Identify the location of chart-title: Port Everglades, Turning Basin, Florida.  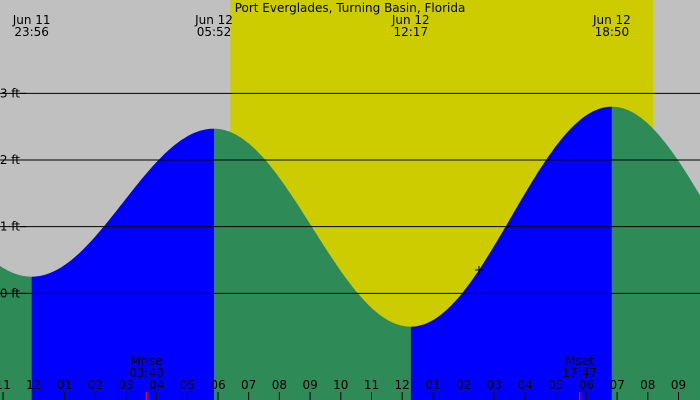
(350, 8).